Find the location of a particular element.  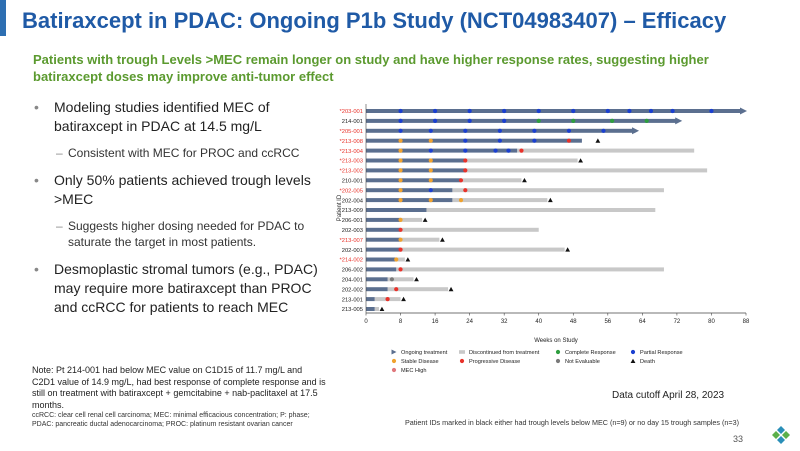

x-axis-title: Weeks on Study is located at coordinates (556, 341).